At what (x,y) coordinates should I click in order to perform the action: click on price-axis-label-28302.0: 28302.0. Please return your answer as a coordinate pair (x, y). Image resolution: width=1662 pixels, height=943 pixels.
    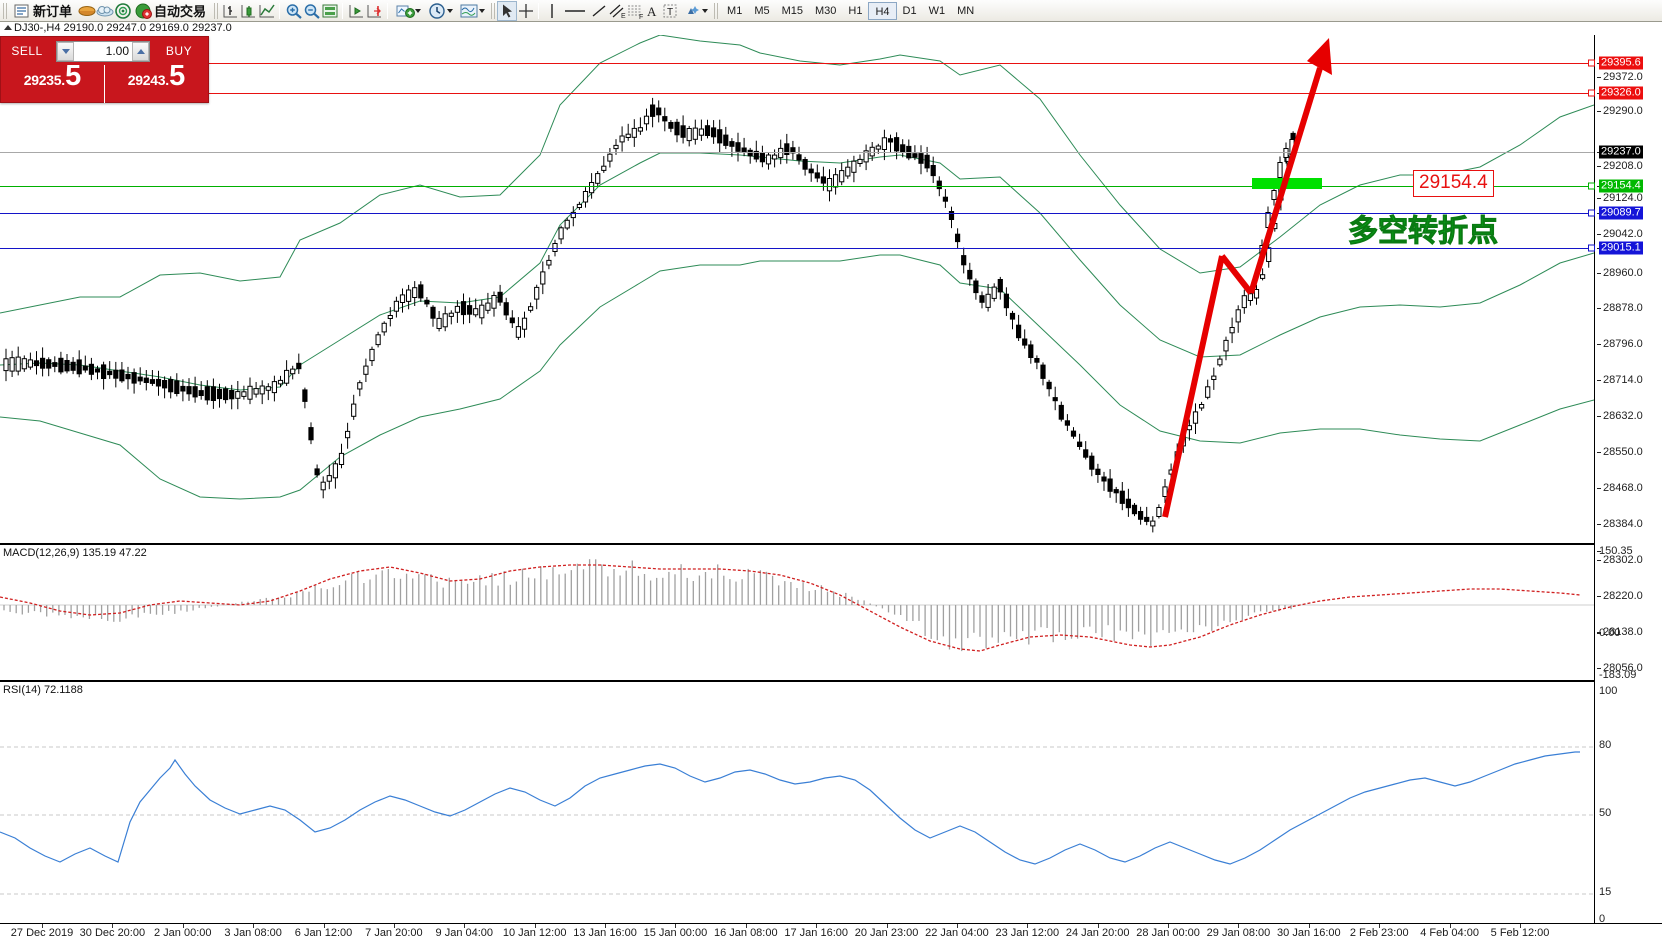
    Looking at the image, I should click on (1623, 560).